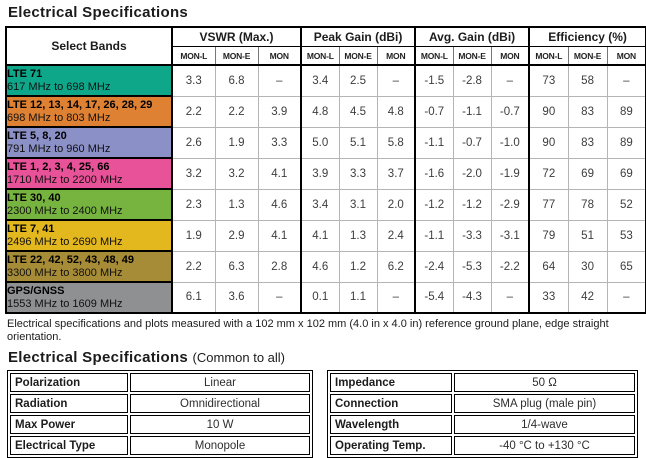  I want to click on value-cell: 5.8, so click(396, 142).